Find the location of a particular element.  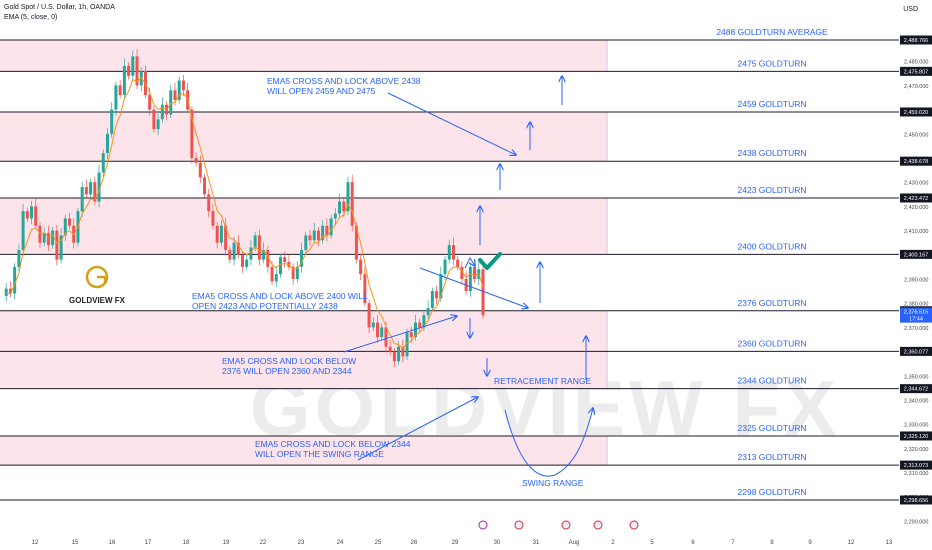

x-tick-label: 31 is located at coordinates (536, 543).